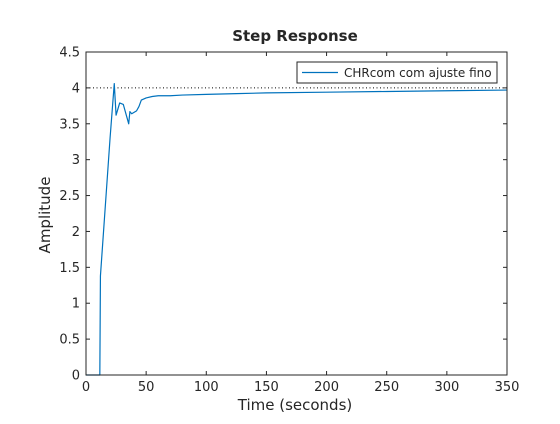 This screenshot has width=560, height=424. What do you see at coordinates (266, 387) in the screenshot?
I see `x-tick-label: 150` at bounding box center [266, 387].